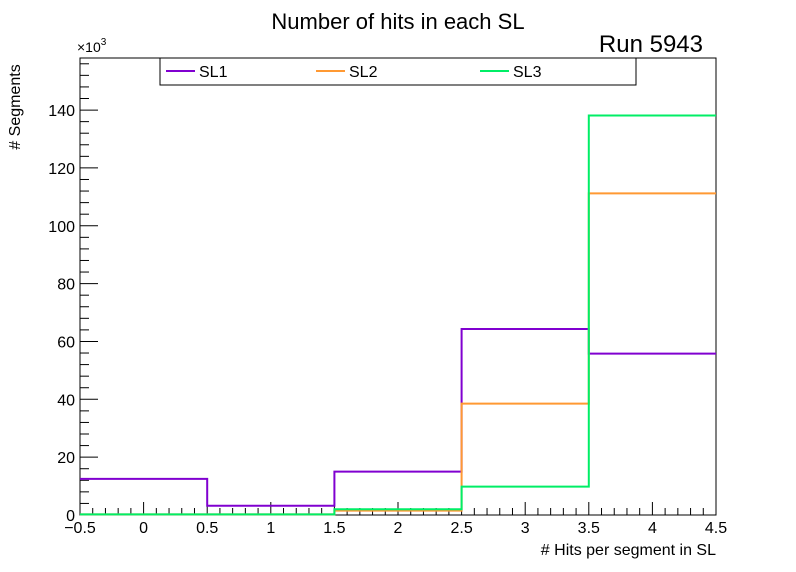 The image size is (796, 572). What do you see at coordinates (66, 285) in the screenshot?
I see `y-tick-label: 80` at bounding box center [66, 285].